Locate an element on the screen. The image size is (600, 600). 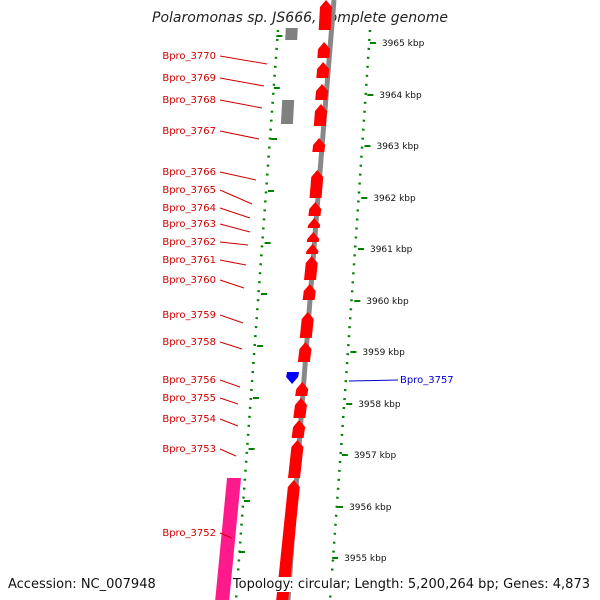
scale-tick-label: 3964 kbp is located at coordinates (400, 96).